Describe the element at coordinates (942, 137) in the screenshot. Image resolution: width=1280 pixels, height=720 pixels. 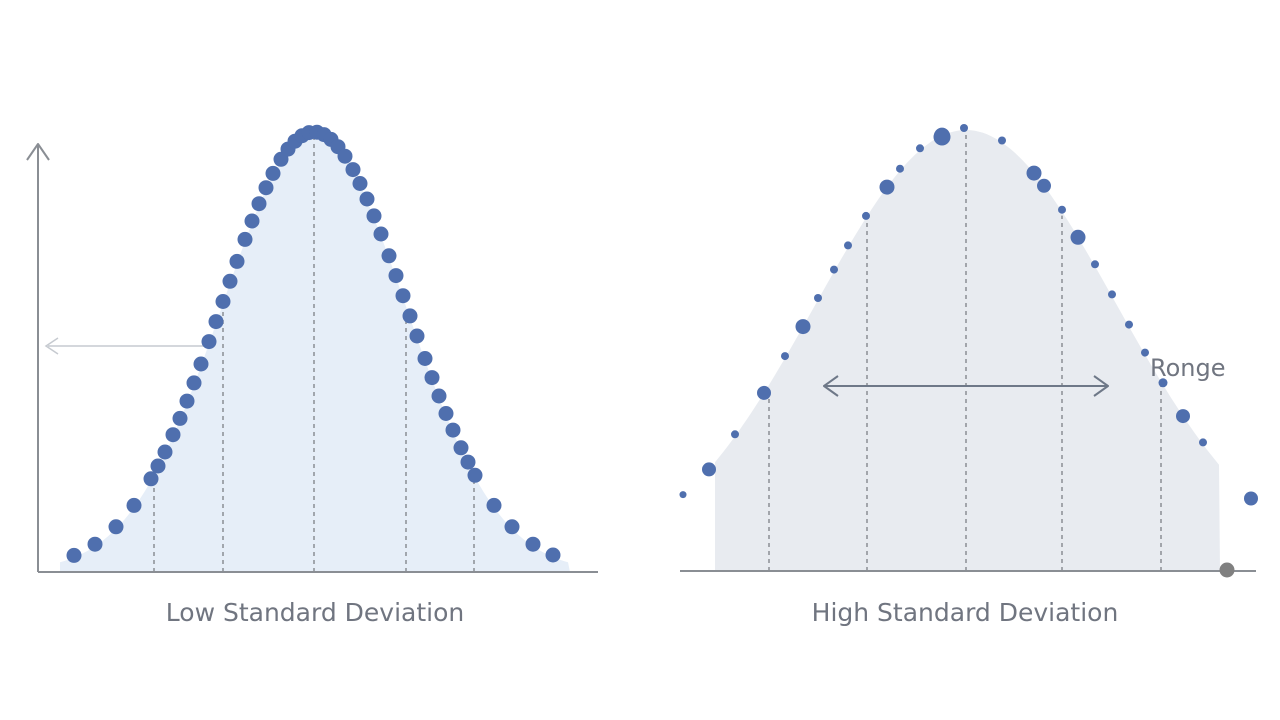
I see `high-sd-peak-point` at that location.